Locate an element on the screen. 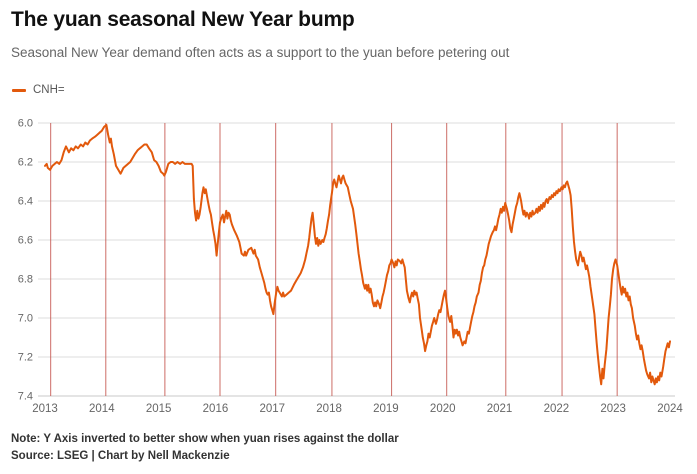 This screenshot has height=474, width=697. legend-line-swatch-icon is located at coordinates (19, 90).